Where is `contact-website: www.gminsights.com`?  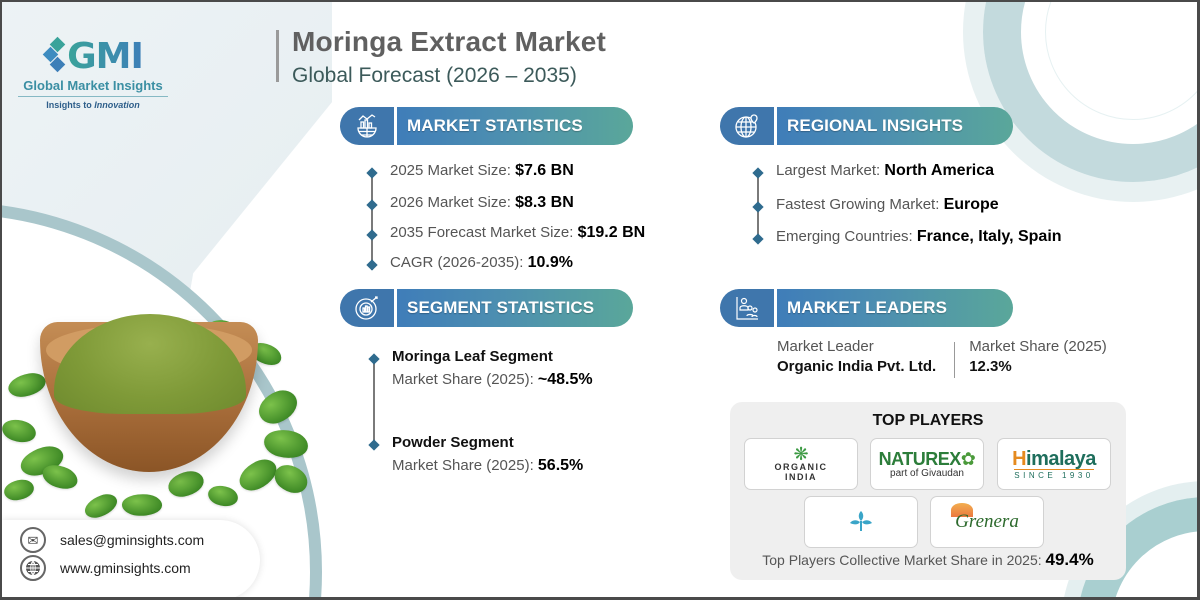
contact-website: www.gminsights.com is located at coordinates (125, 568).